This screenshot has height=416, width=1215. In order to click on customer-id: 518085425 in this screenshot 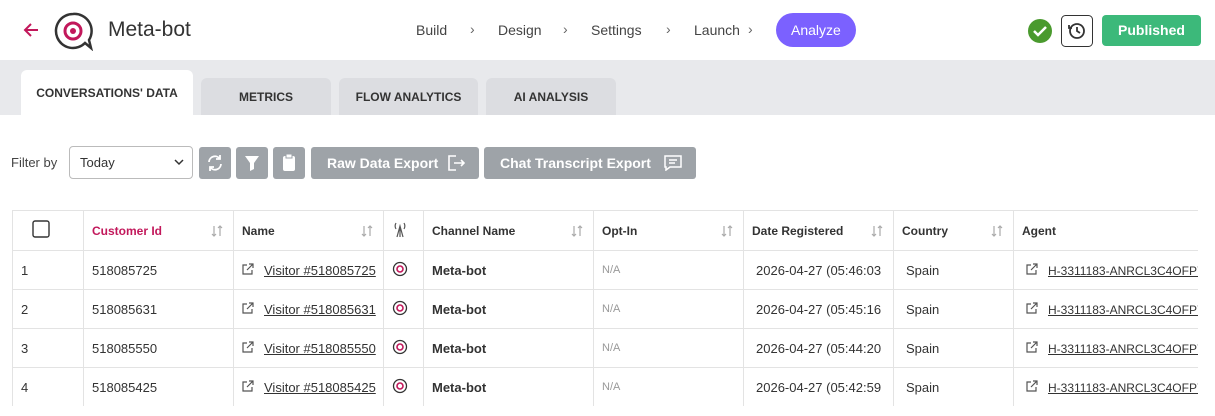, I will do `click(158, 386)`.